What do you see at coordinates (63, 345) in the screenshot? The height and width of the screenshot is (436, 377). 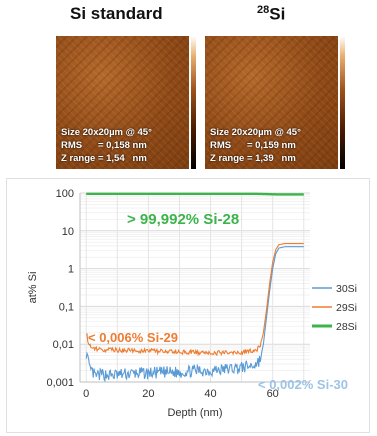 I see `y-tick-label: 0,01` at bounding box center [63, 345].